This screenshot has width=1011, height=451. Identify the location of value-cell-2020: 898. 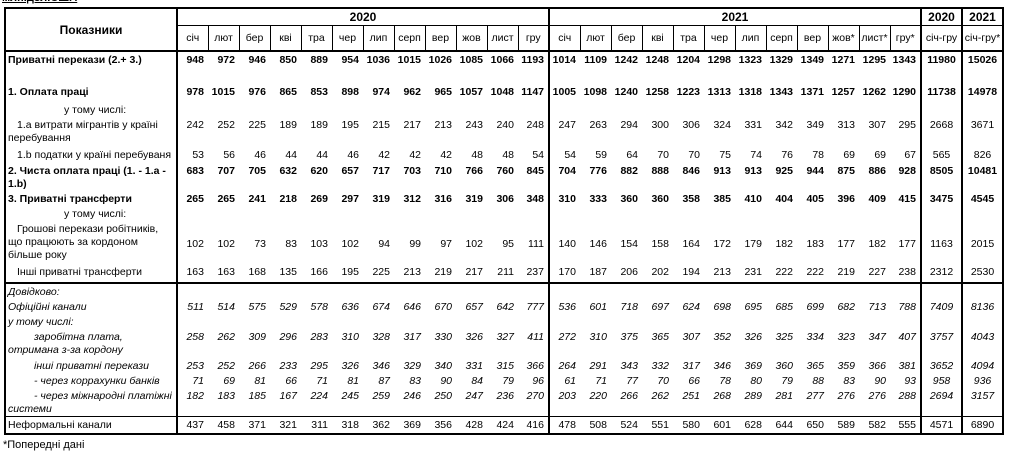
(350, 92).